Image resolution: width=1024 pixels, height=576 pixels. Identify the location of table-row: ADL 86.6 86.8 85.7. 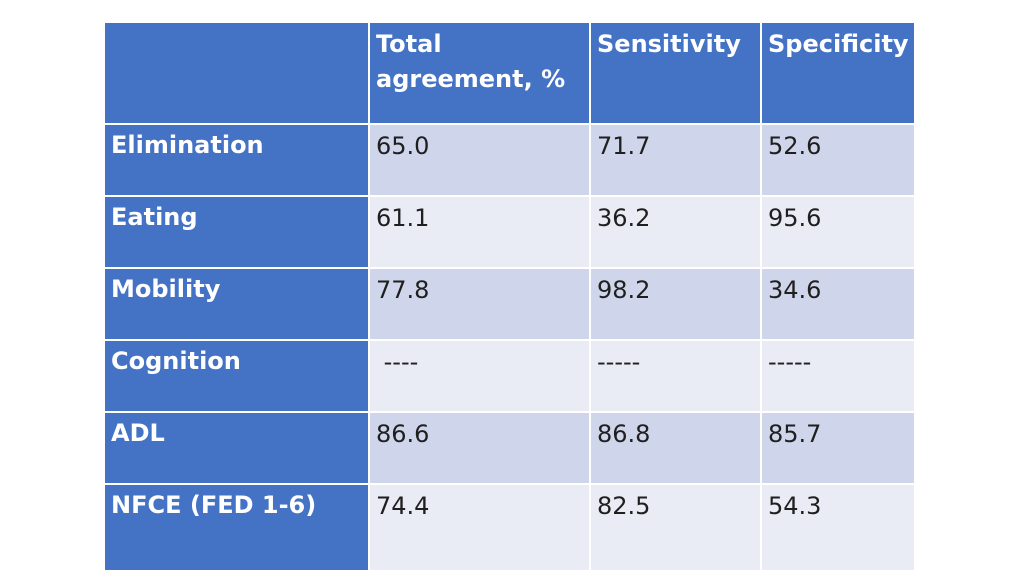
(509, 448).